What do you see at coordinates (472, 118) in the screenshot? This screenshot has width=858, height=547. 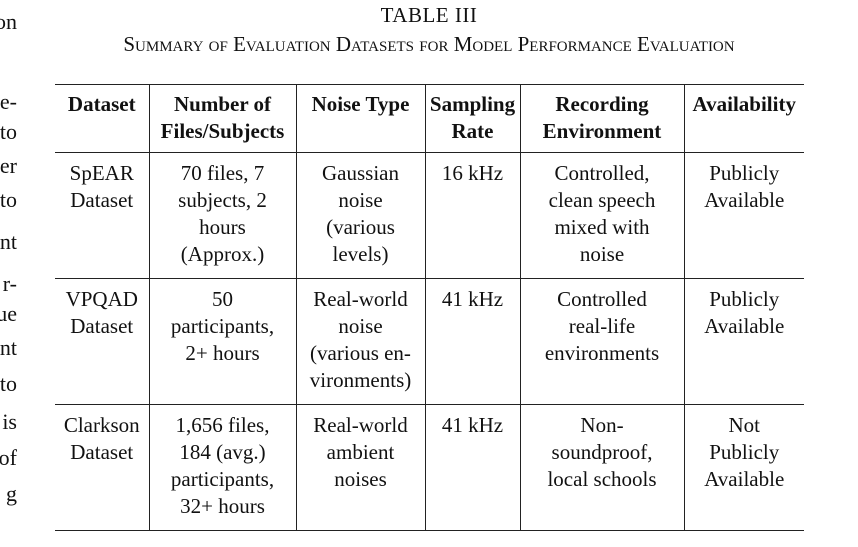 I see `column-header: Sampling Rate` at bounding box center [472, 118].